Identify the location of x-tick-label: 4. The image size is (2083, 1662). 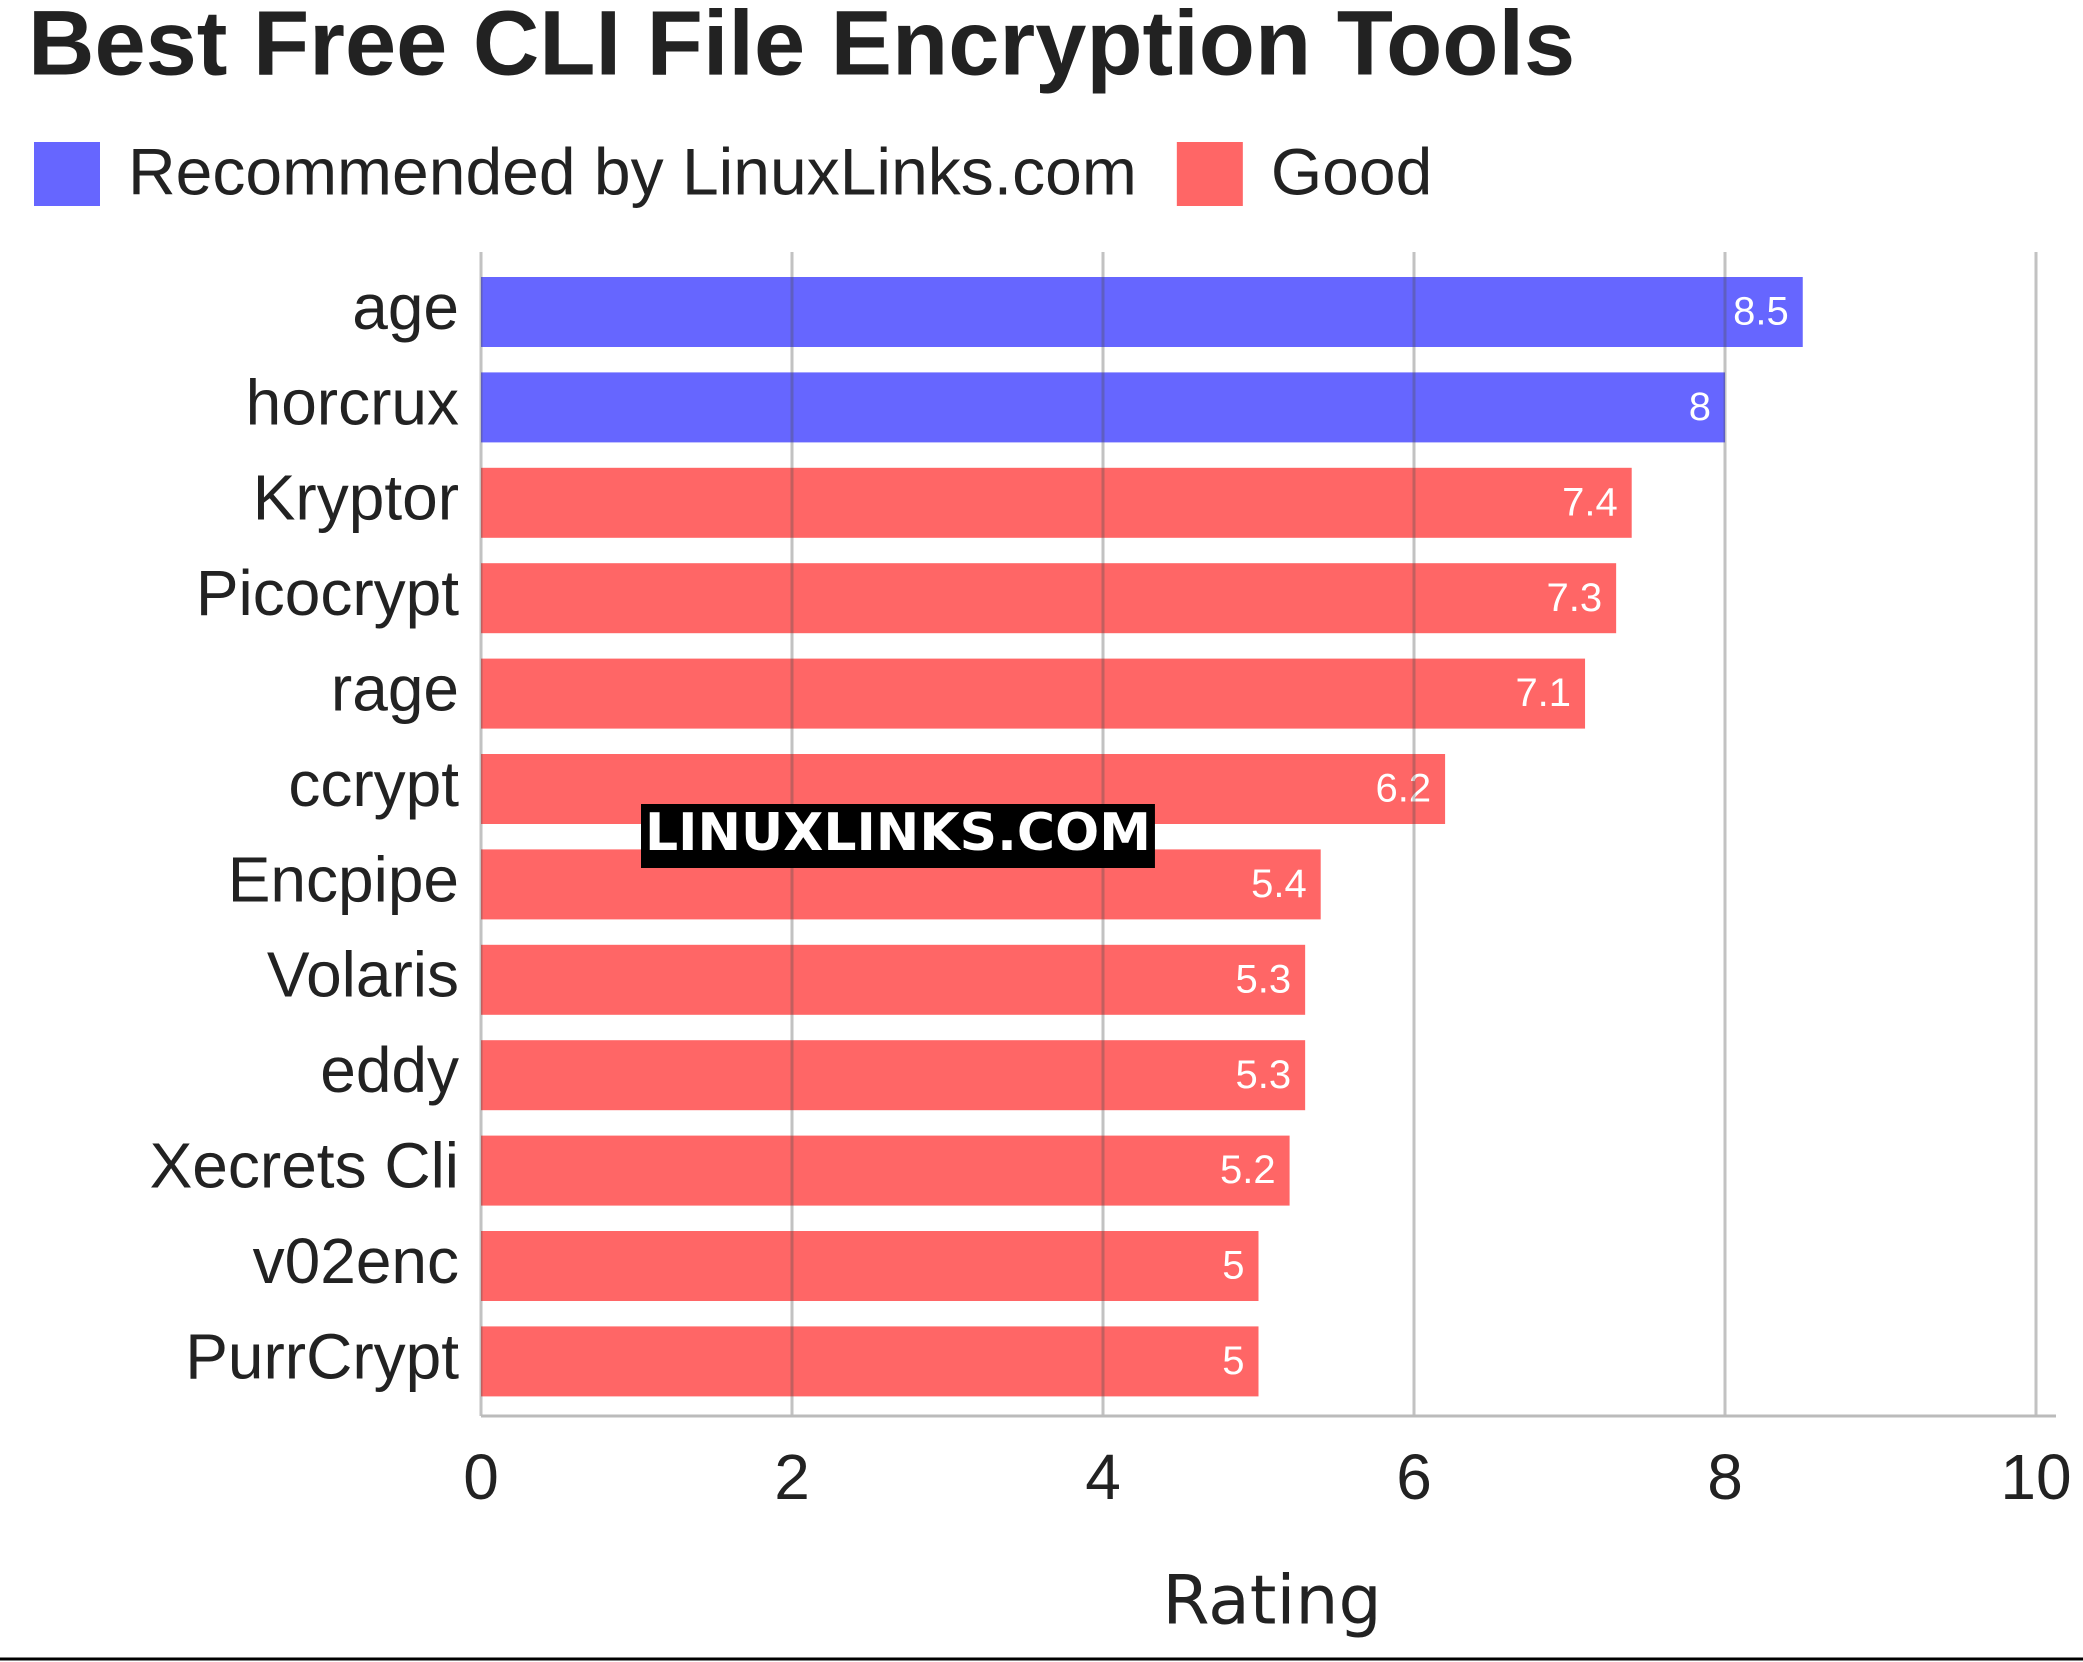
(1103, 1477).